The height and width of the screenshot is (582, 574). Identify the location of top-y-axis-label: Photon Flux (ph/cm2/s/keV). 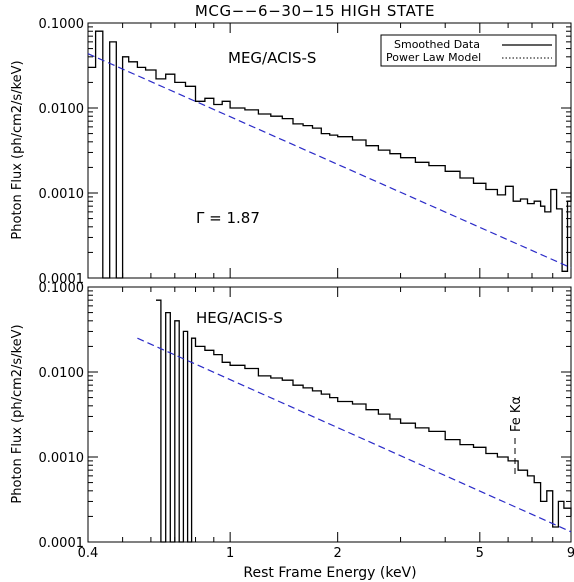
(17, 149).